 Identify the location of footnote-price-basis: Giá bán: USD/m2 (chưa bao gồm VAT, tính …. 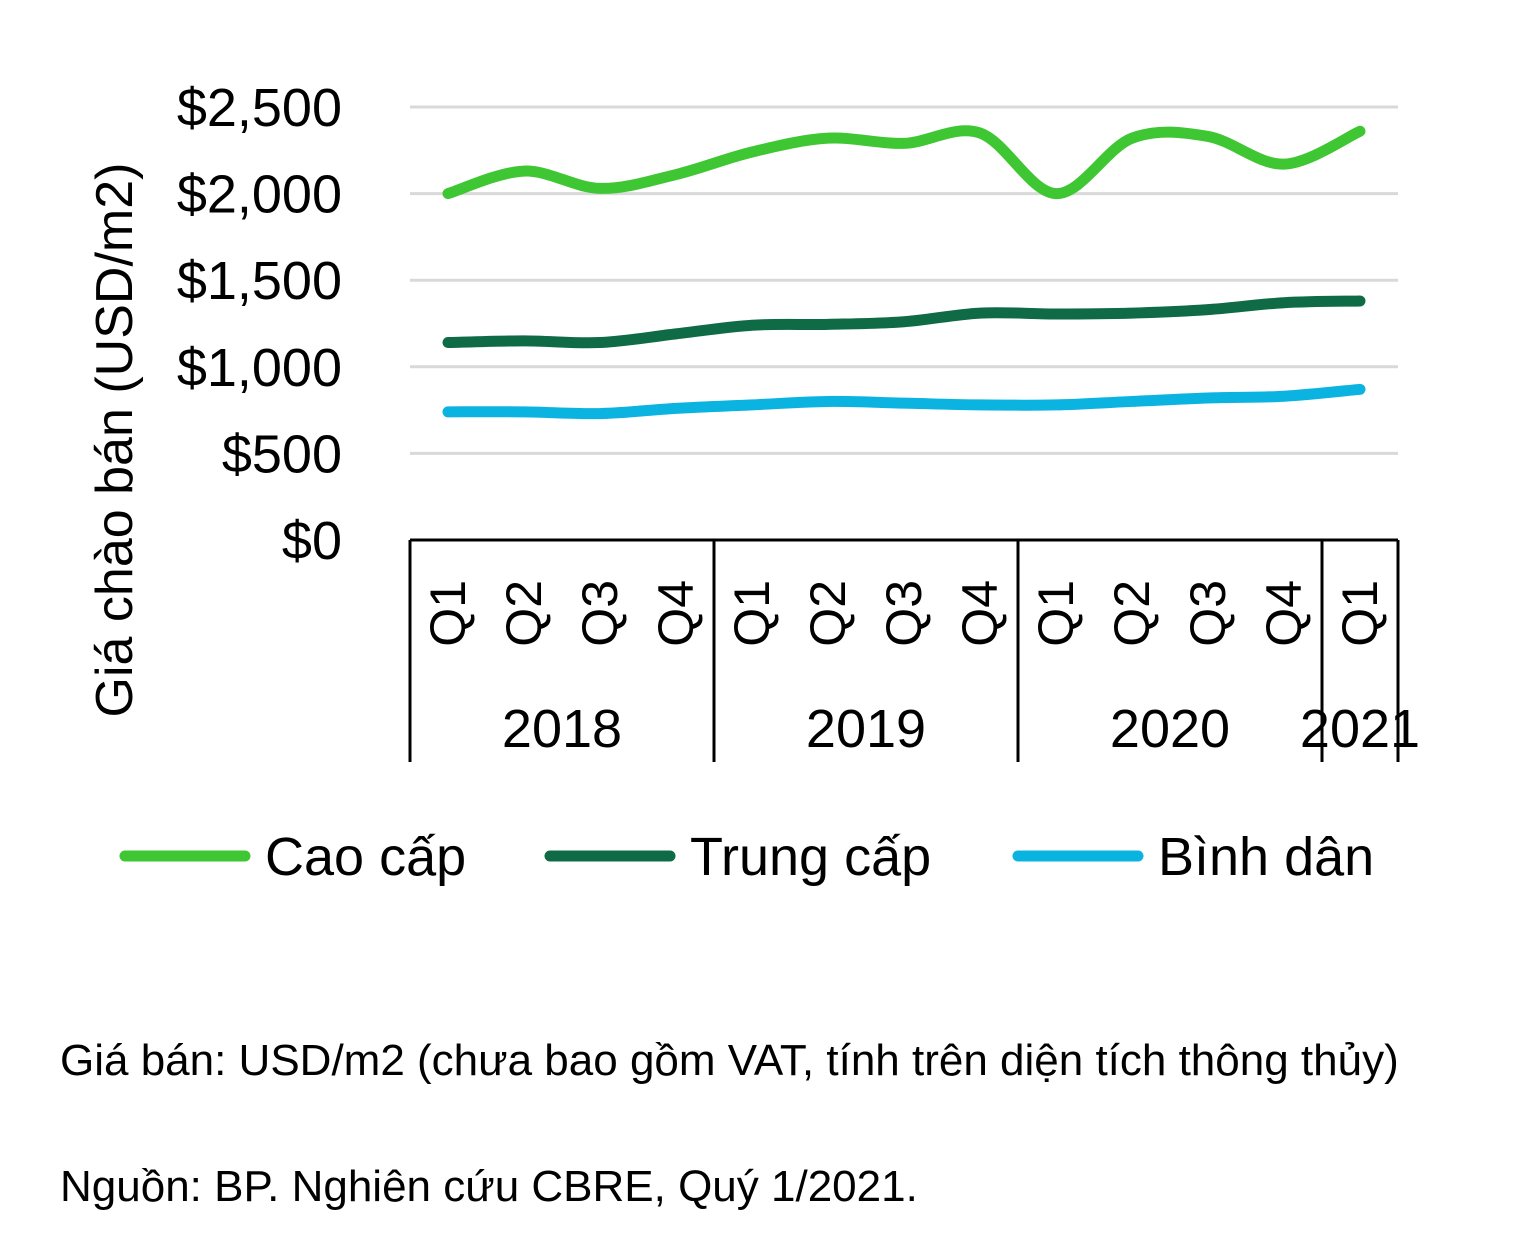
(729, 1060).